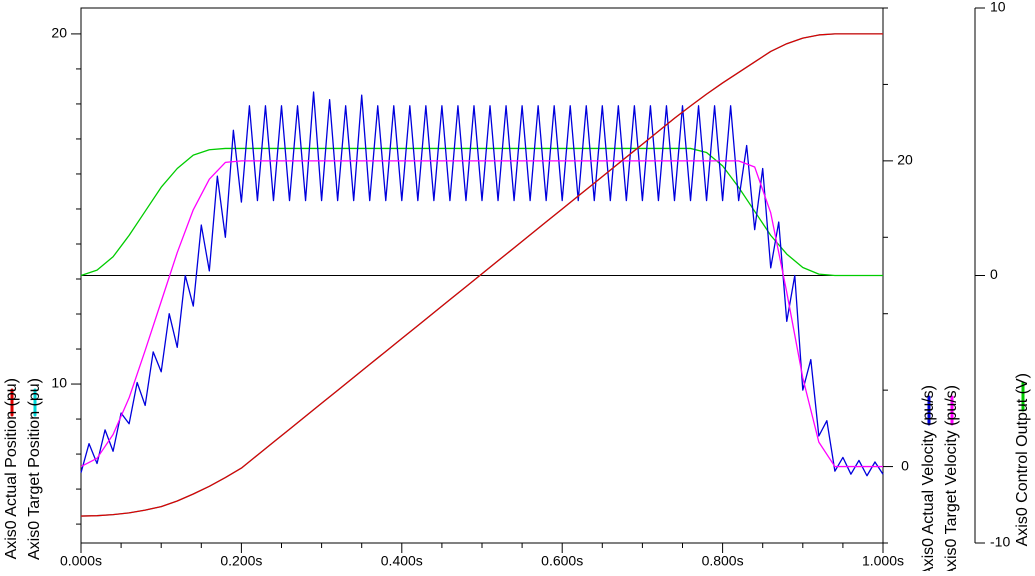  I want to click on y3-tick-label: 0, so click(994, 274).